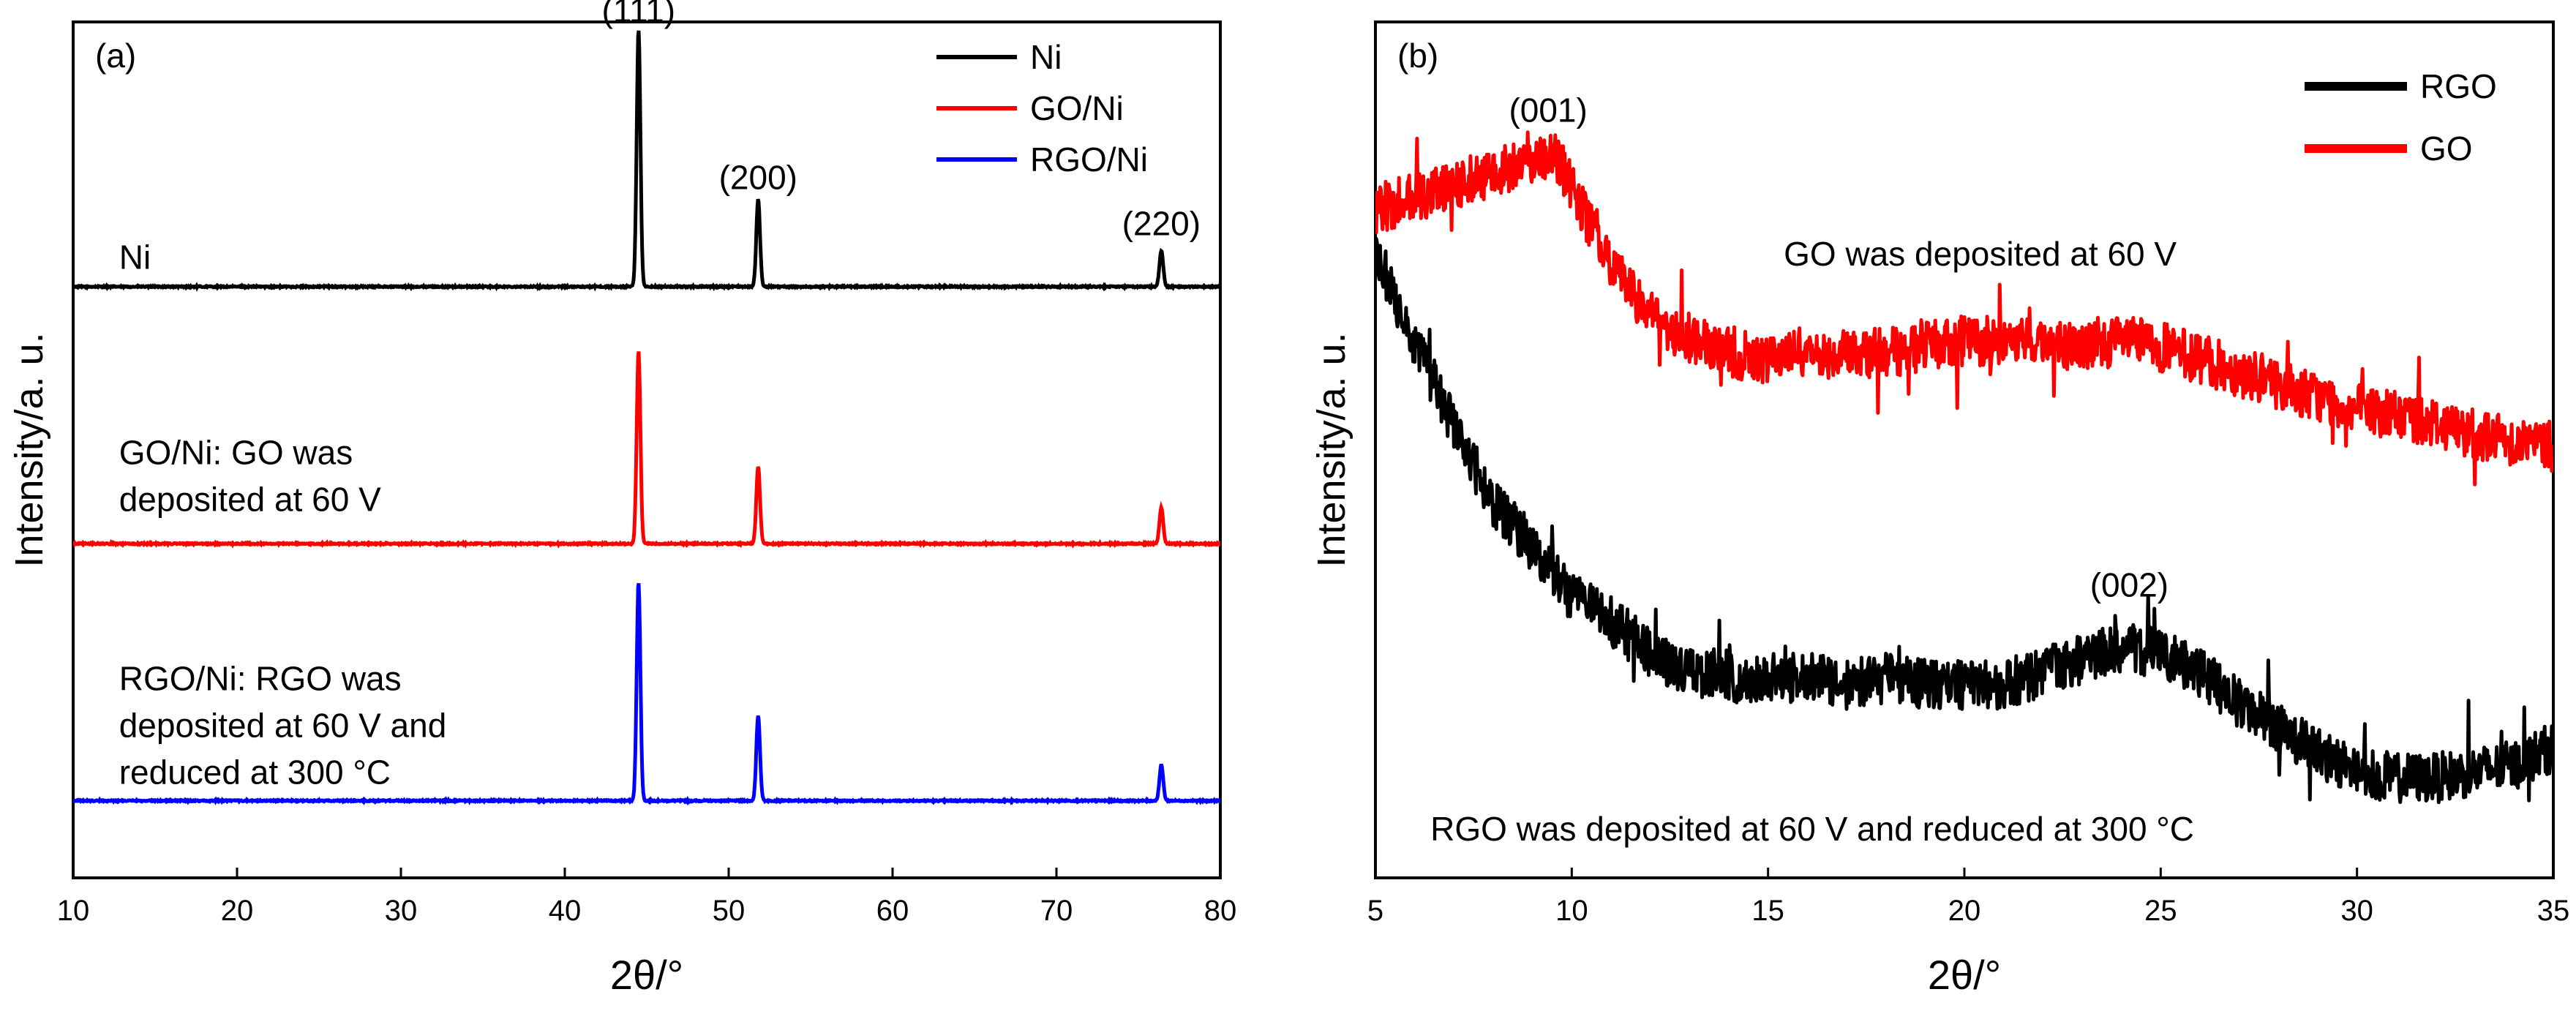  I want to click on legend-label: RGO/Ni, so click(1089, 159).